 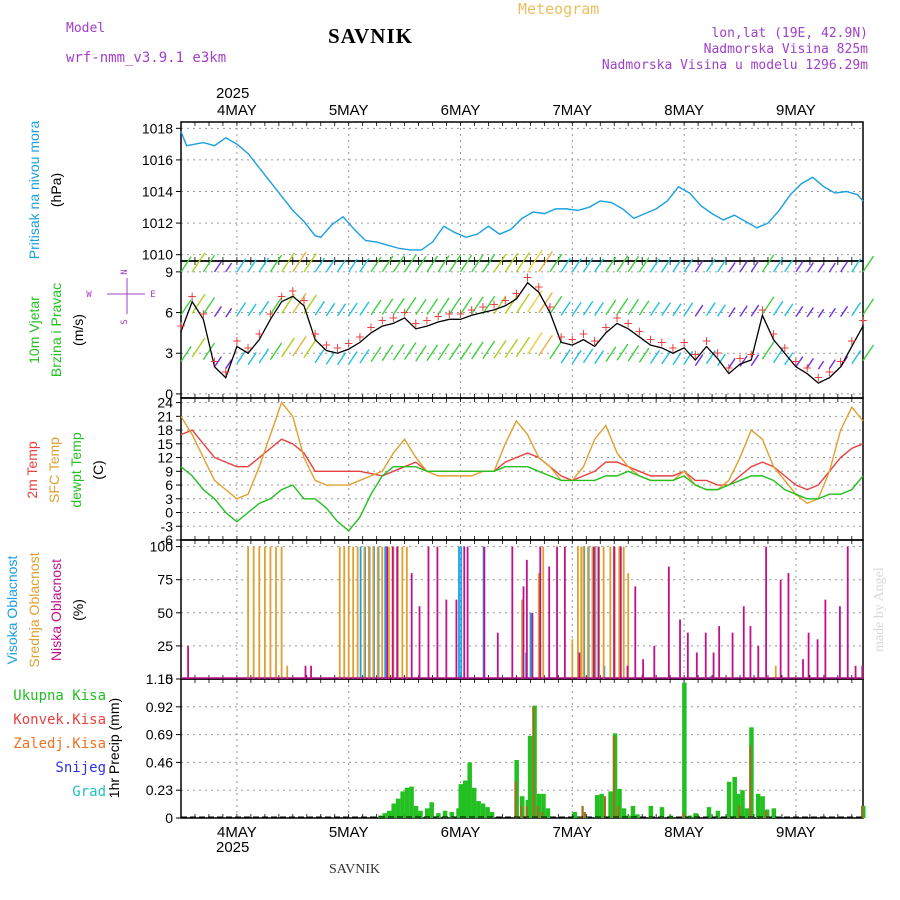 I want to click on day-label-bottom: 7MAY, so click(x=572, y=832).